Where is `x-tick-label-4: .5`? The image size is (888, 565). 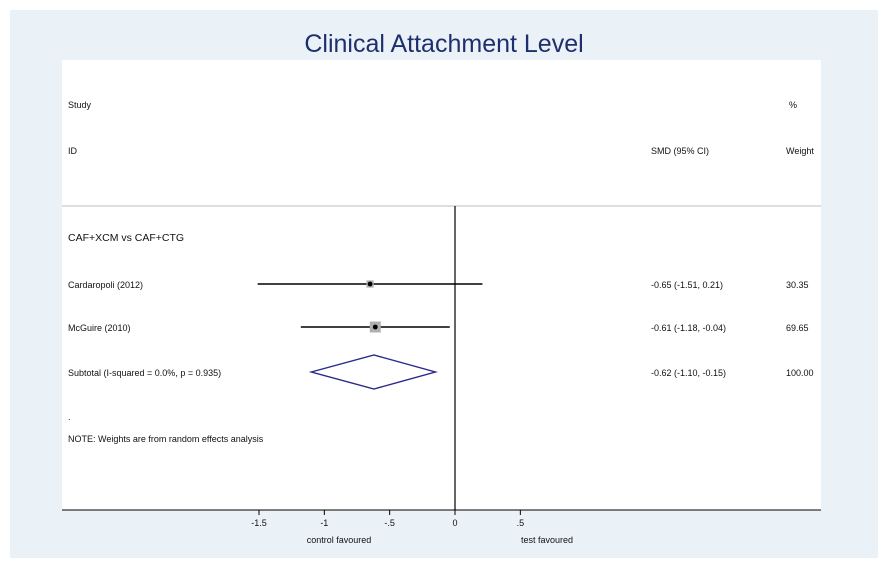
x-tick-label-4: .5 is located at coordinates (521, 523).